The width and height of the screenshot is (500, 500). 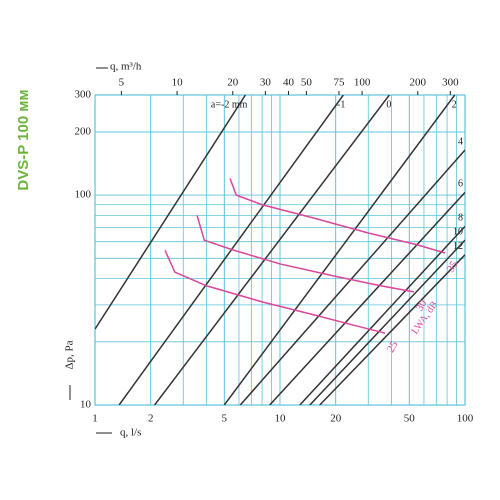 I want to click on x-tick-label: 1, so click(x=95, y=419).